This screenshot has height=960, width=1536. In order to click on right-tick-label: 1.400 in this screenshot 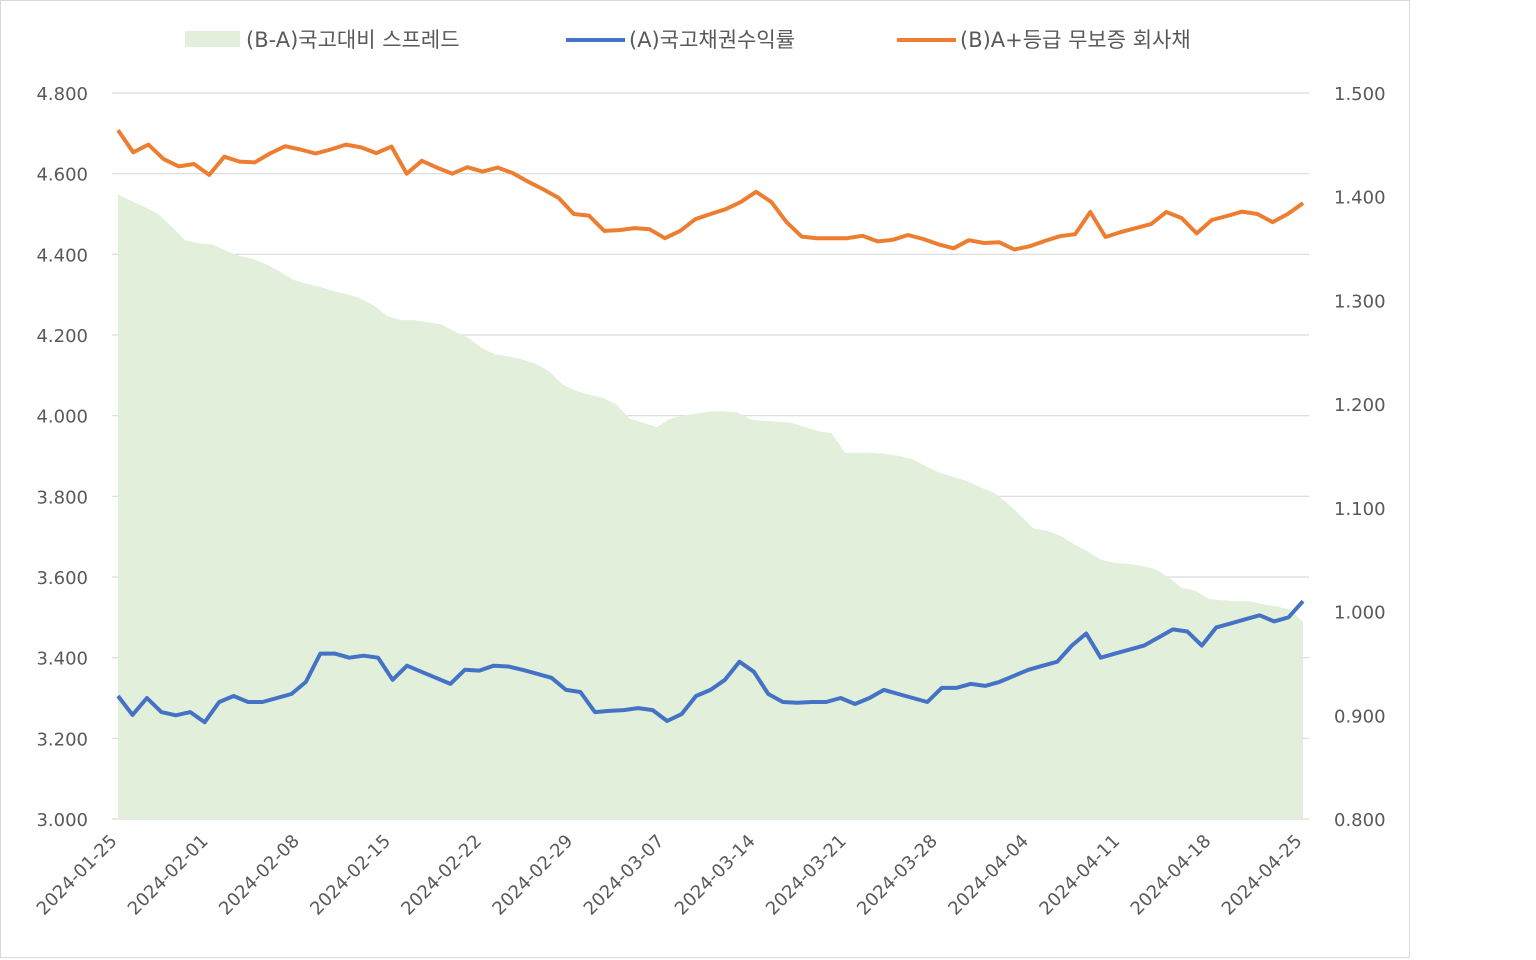, I will do `click(1360, 198)`.